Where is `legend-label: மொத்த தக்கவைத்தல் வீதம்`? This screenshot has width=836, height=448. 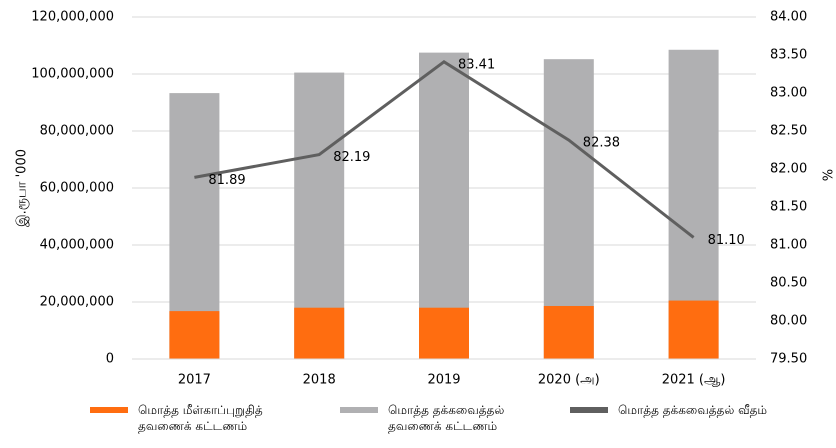
legend-label: மொத்த தக்கவைத்தல் வீதம் is located at coordinates (693, 410).